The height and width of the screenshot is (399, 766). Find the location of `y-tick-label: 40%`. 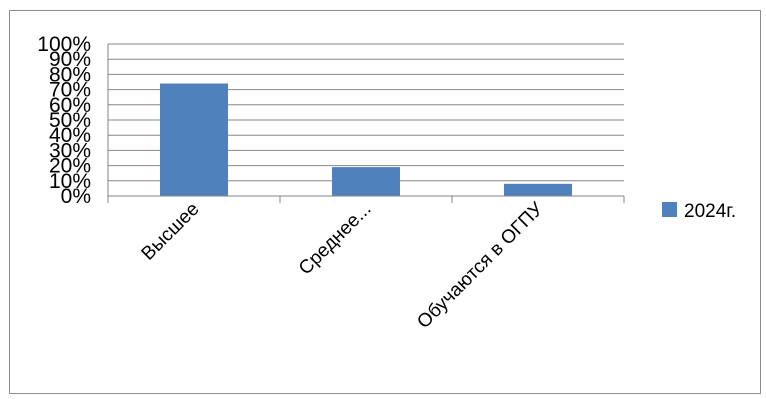

y-tick-label: 40% is located at coordinates (70, 135).